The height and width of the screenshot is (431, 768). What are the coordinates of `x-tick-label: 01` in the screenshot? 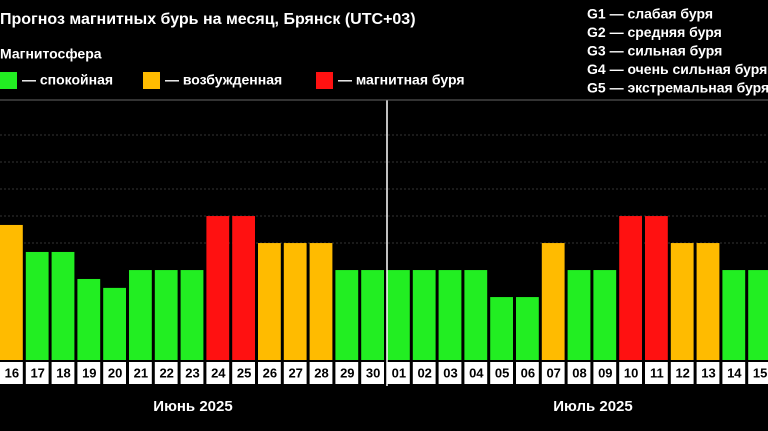 It's located at (399, 372).